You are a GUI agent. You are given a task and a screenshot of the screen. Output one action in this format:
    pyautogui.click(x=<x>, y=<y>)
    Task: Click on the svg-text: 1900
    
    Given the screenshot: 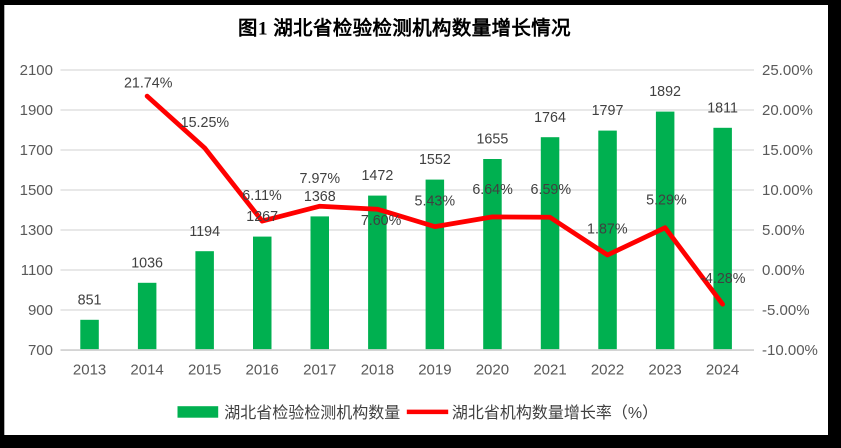 What is the action you would take?
    pyautogui.click(x=36, y=110)
    